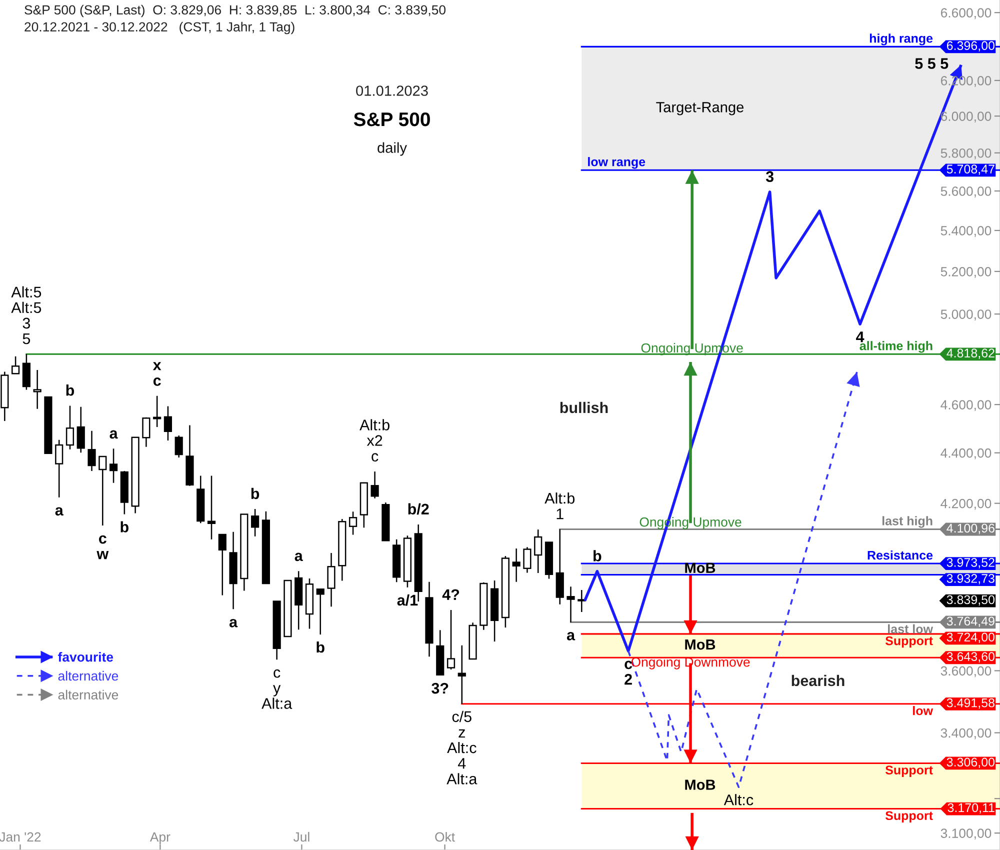 The height and width of the screenshot is (850, 1000). Describe the element at coordinates (818, 680) in the screenshot. I see `annotation: bearish` at that location.